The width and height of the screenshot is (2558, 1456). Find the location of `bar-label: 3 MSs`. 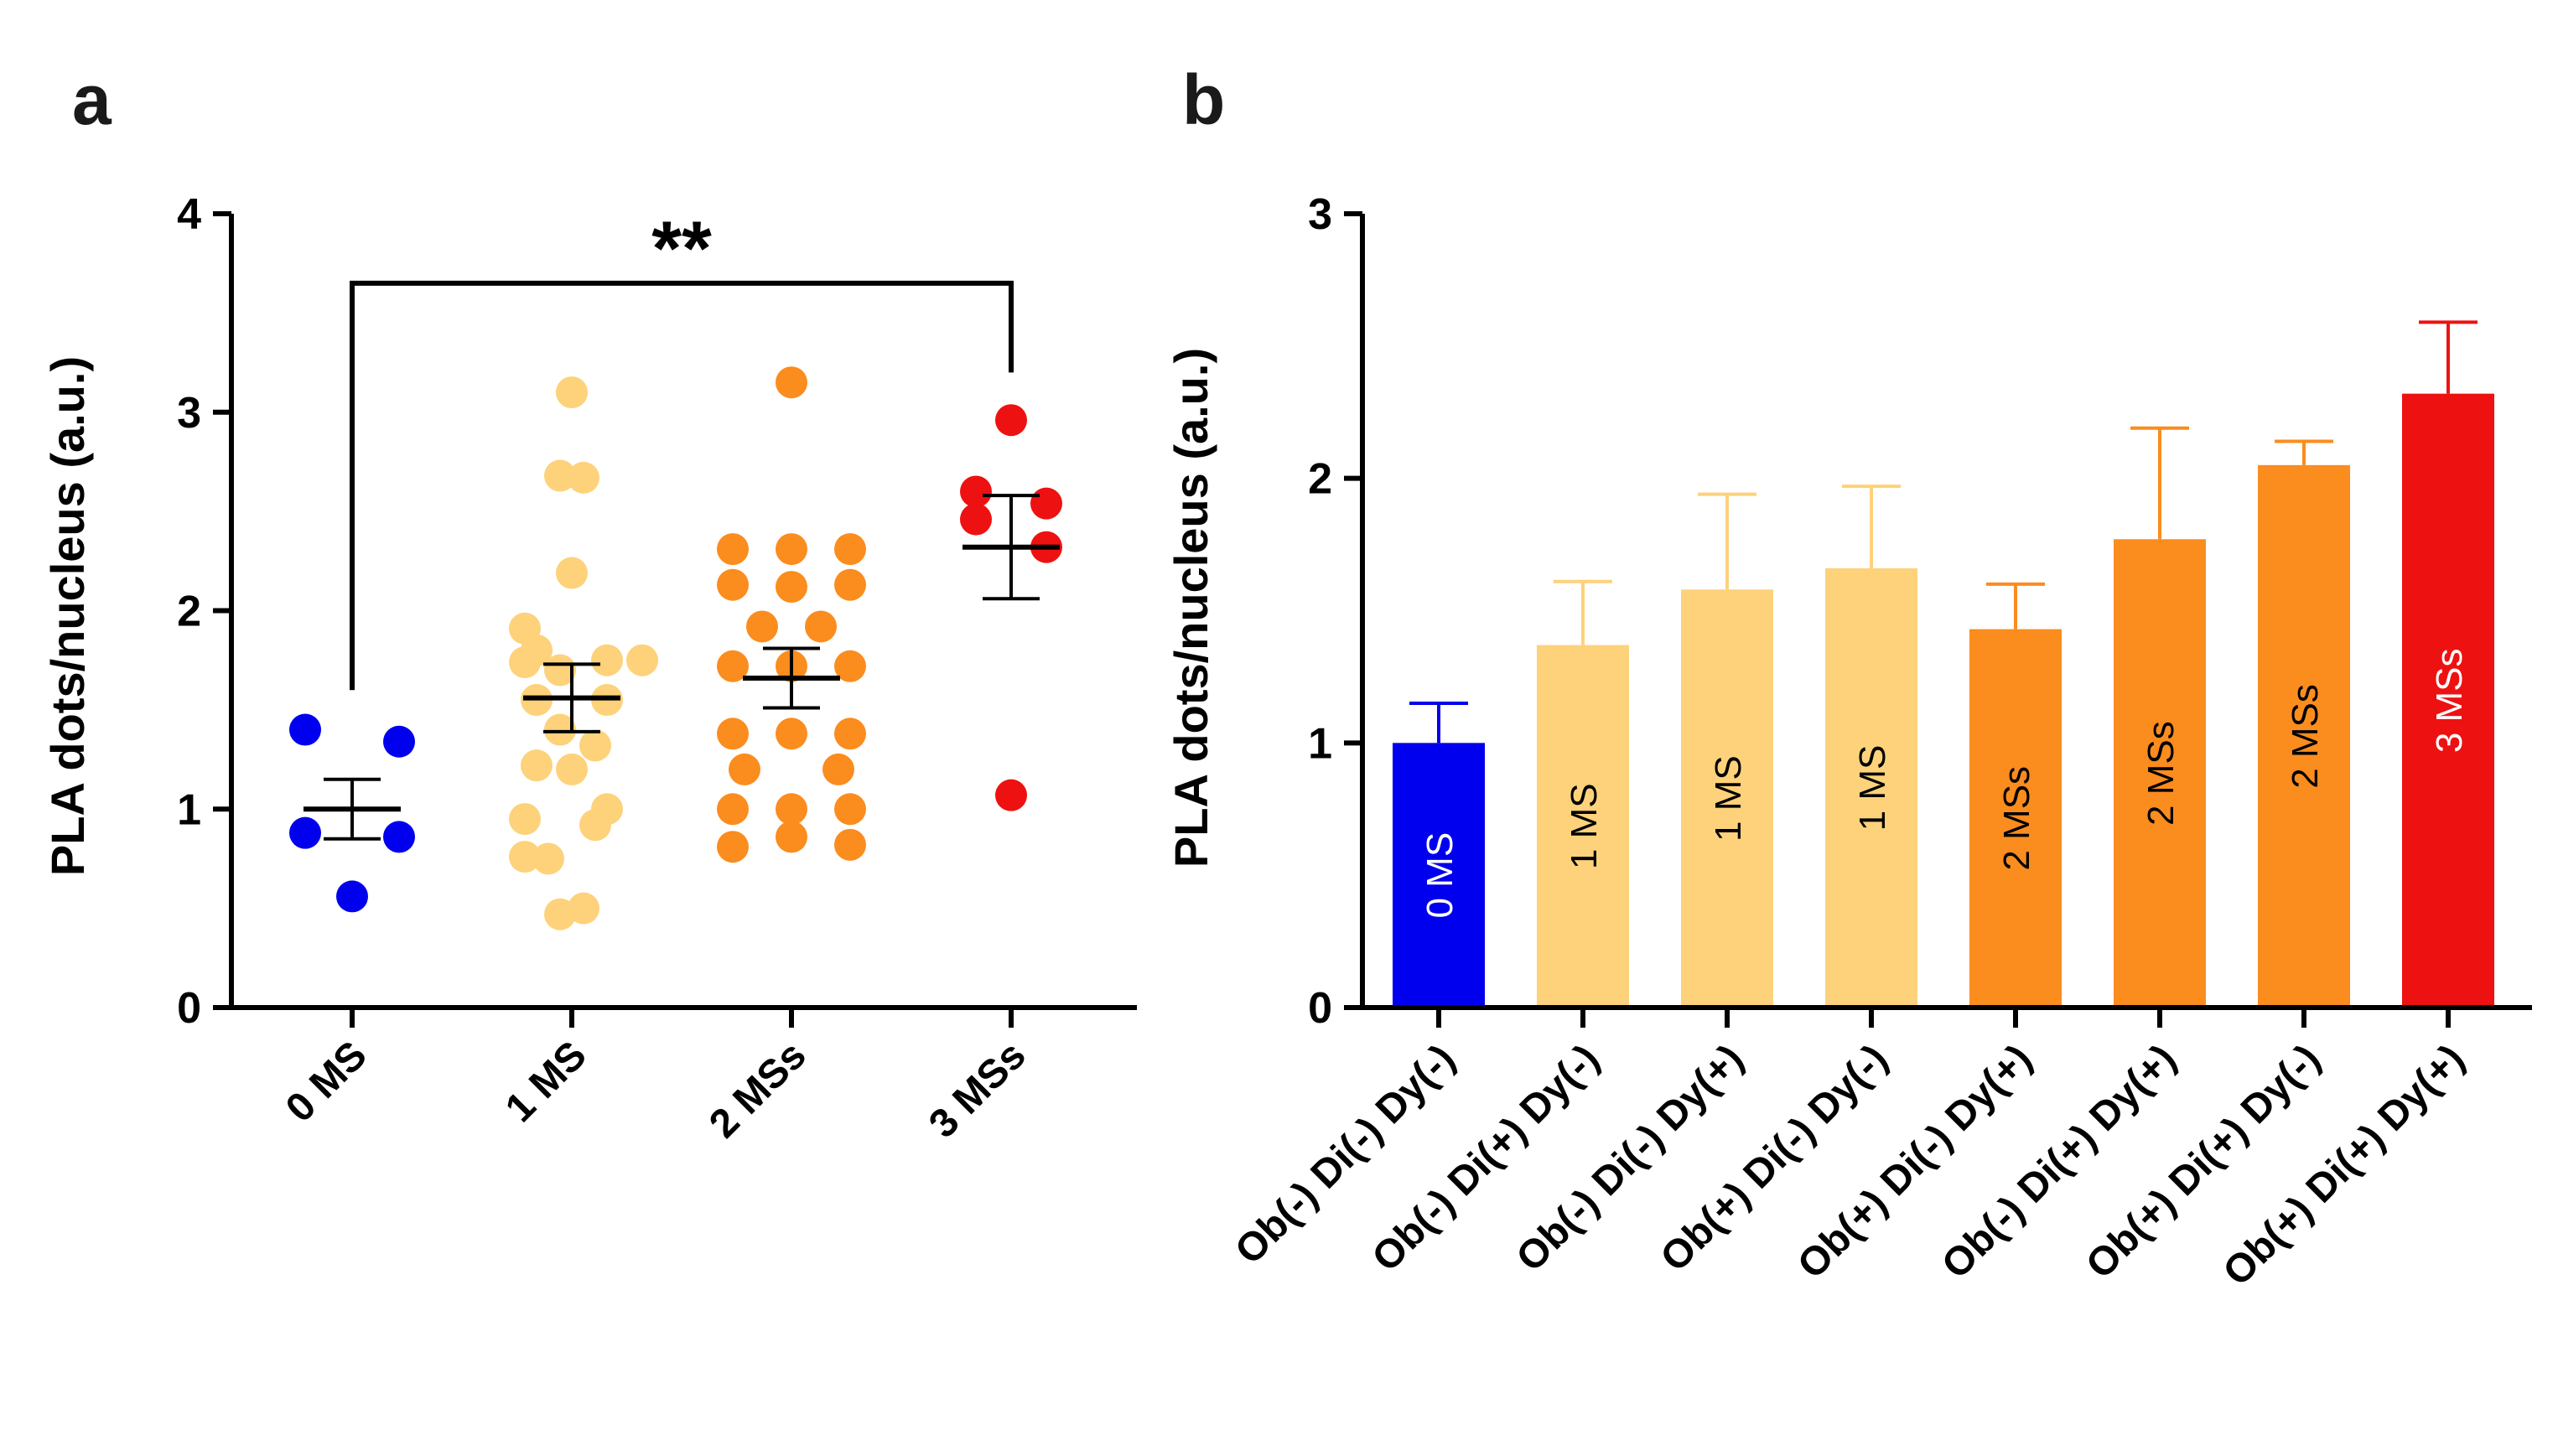

bar-label: 3 MSs is located at coordinates (2449, 701).